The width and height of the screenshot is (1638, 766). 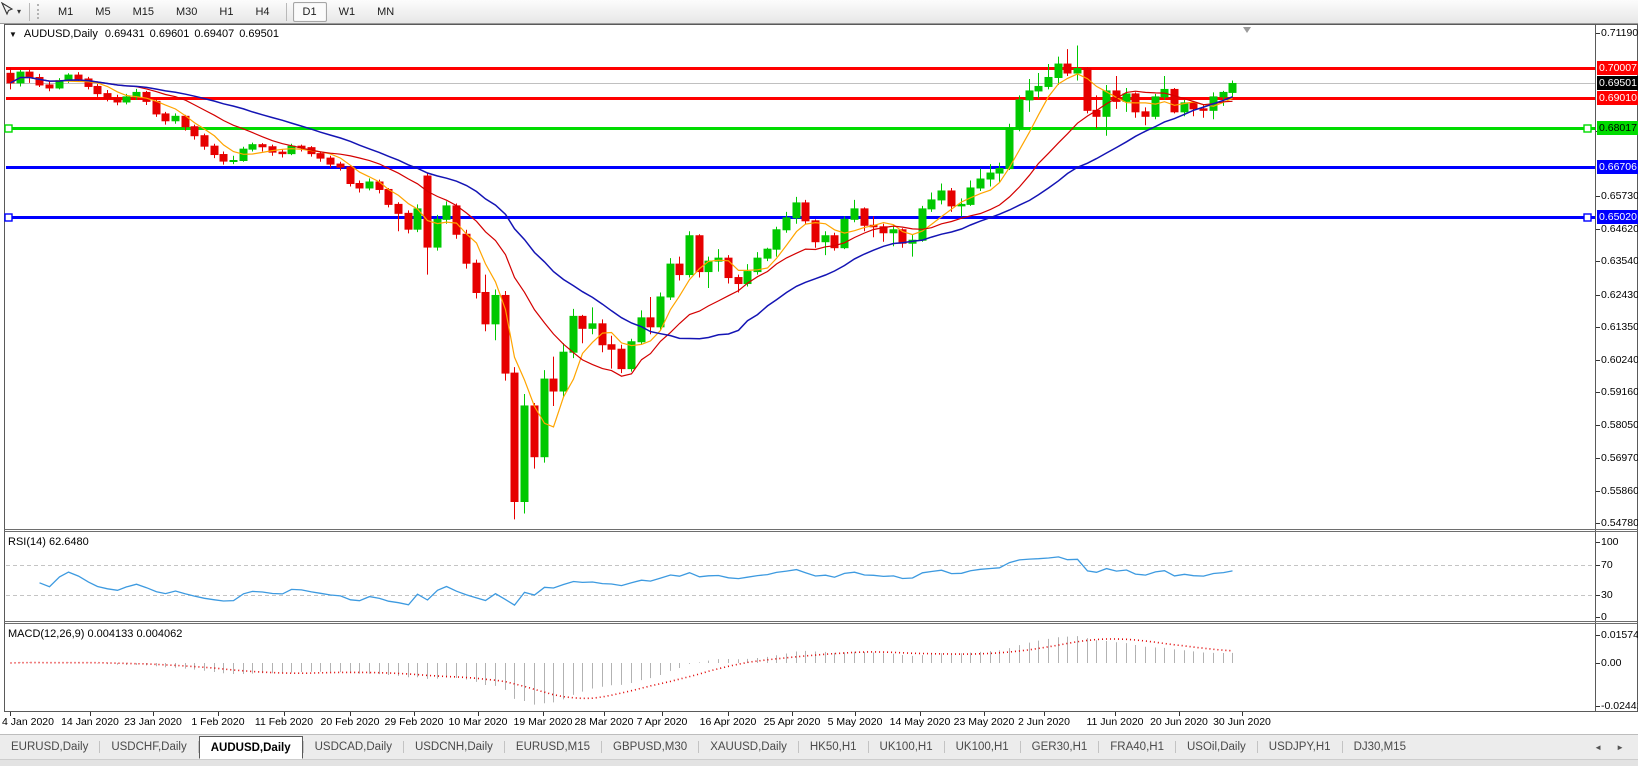 I want to click on low-value: 0.69407, so click(x=214, y=34).